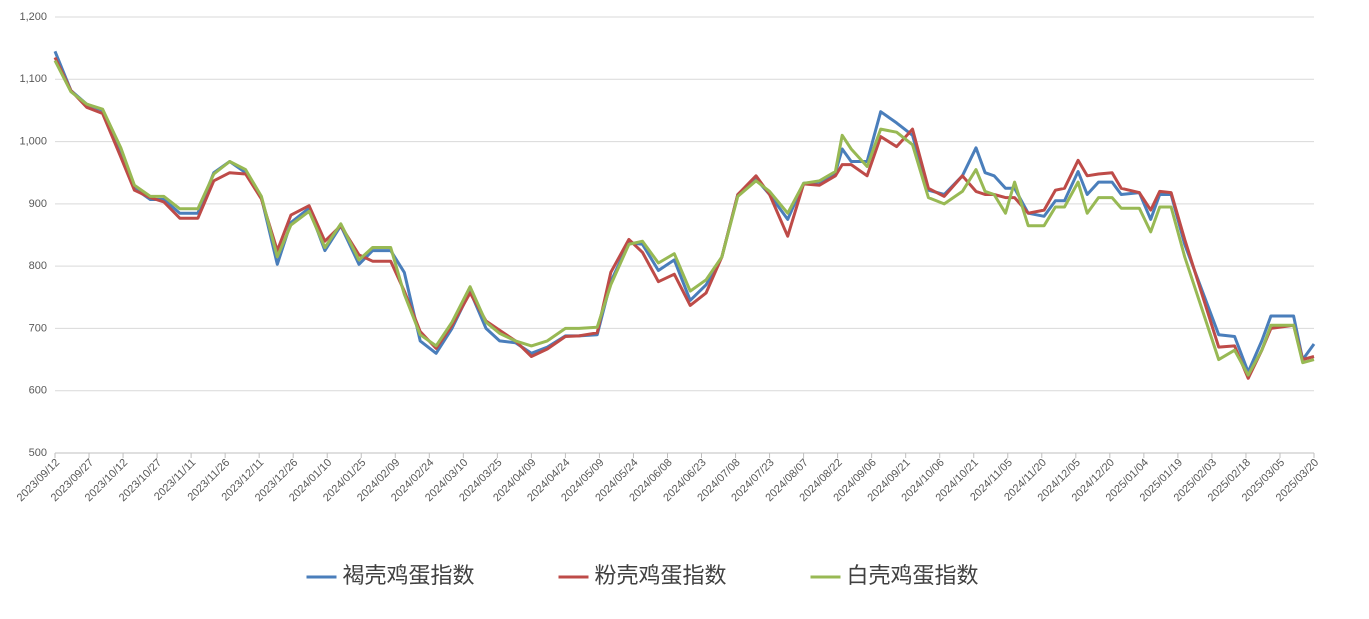  What do you see at coordinates (33, 141) in the screenshot?
I see `y-tick-label: 1,000` at bounding box center [33, 141].